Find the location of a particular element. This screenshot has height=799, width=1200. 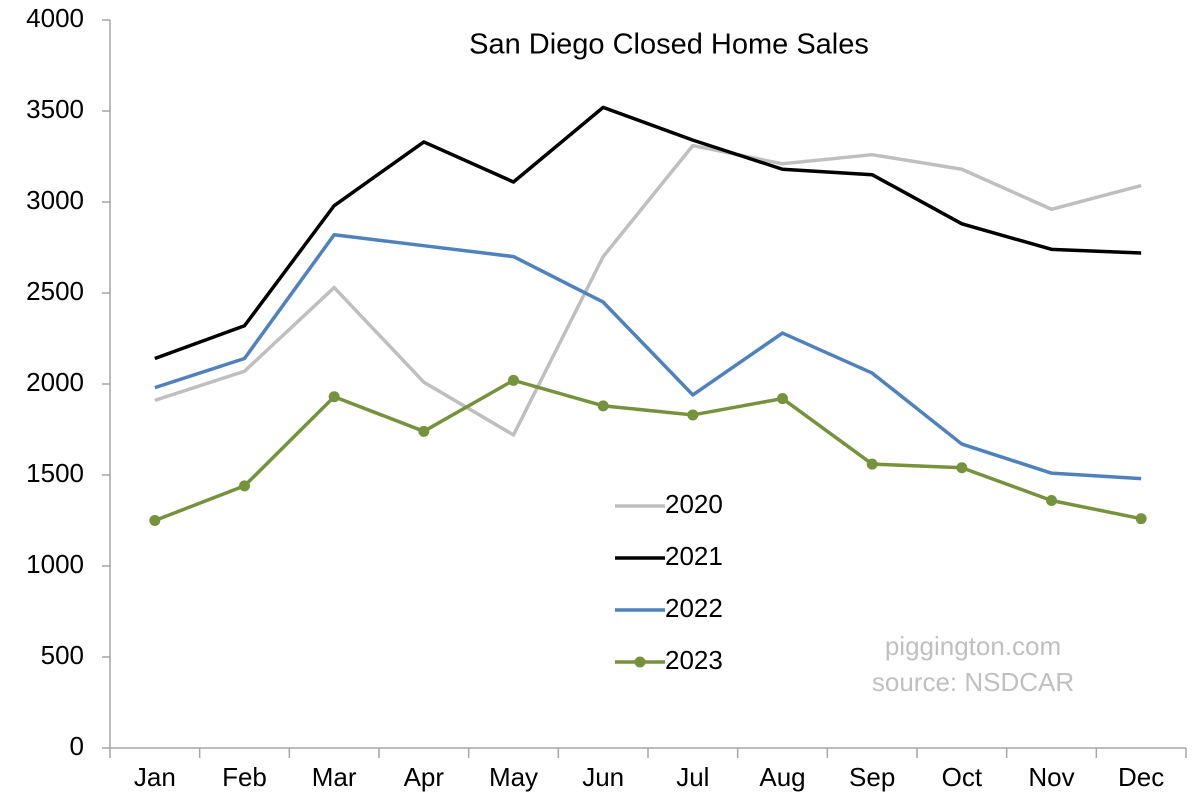

y-tick-label: 1000 is located at coordinates (55, 564).